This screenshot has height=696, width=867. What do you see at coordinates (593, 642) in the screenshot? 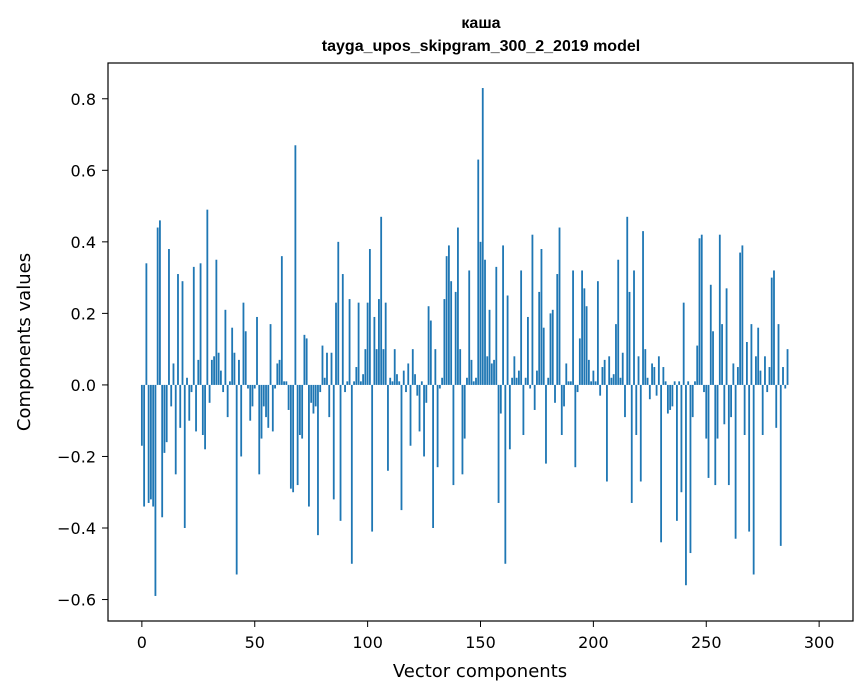
I see `x-tick-label: 200` at bounding box center [593, 642].